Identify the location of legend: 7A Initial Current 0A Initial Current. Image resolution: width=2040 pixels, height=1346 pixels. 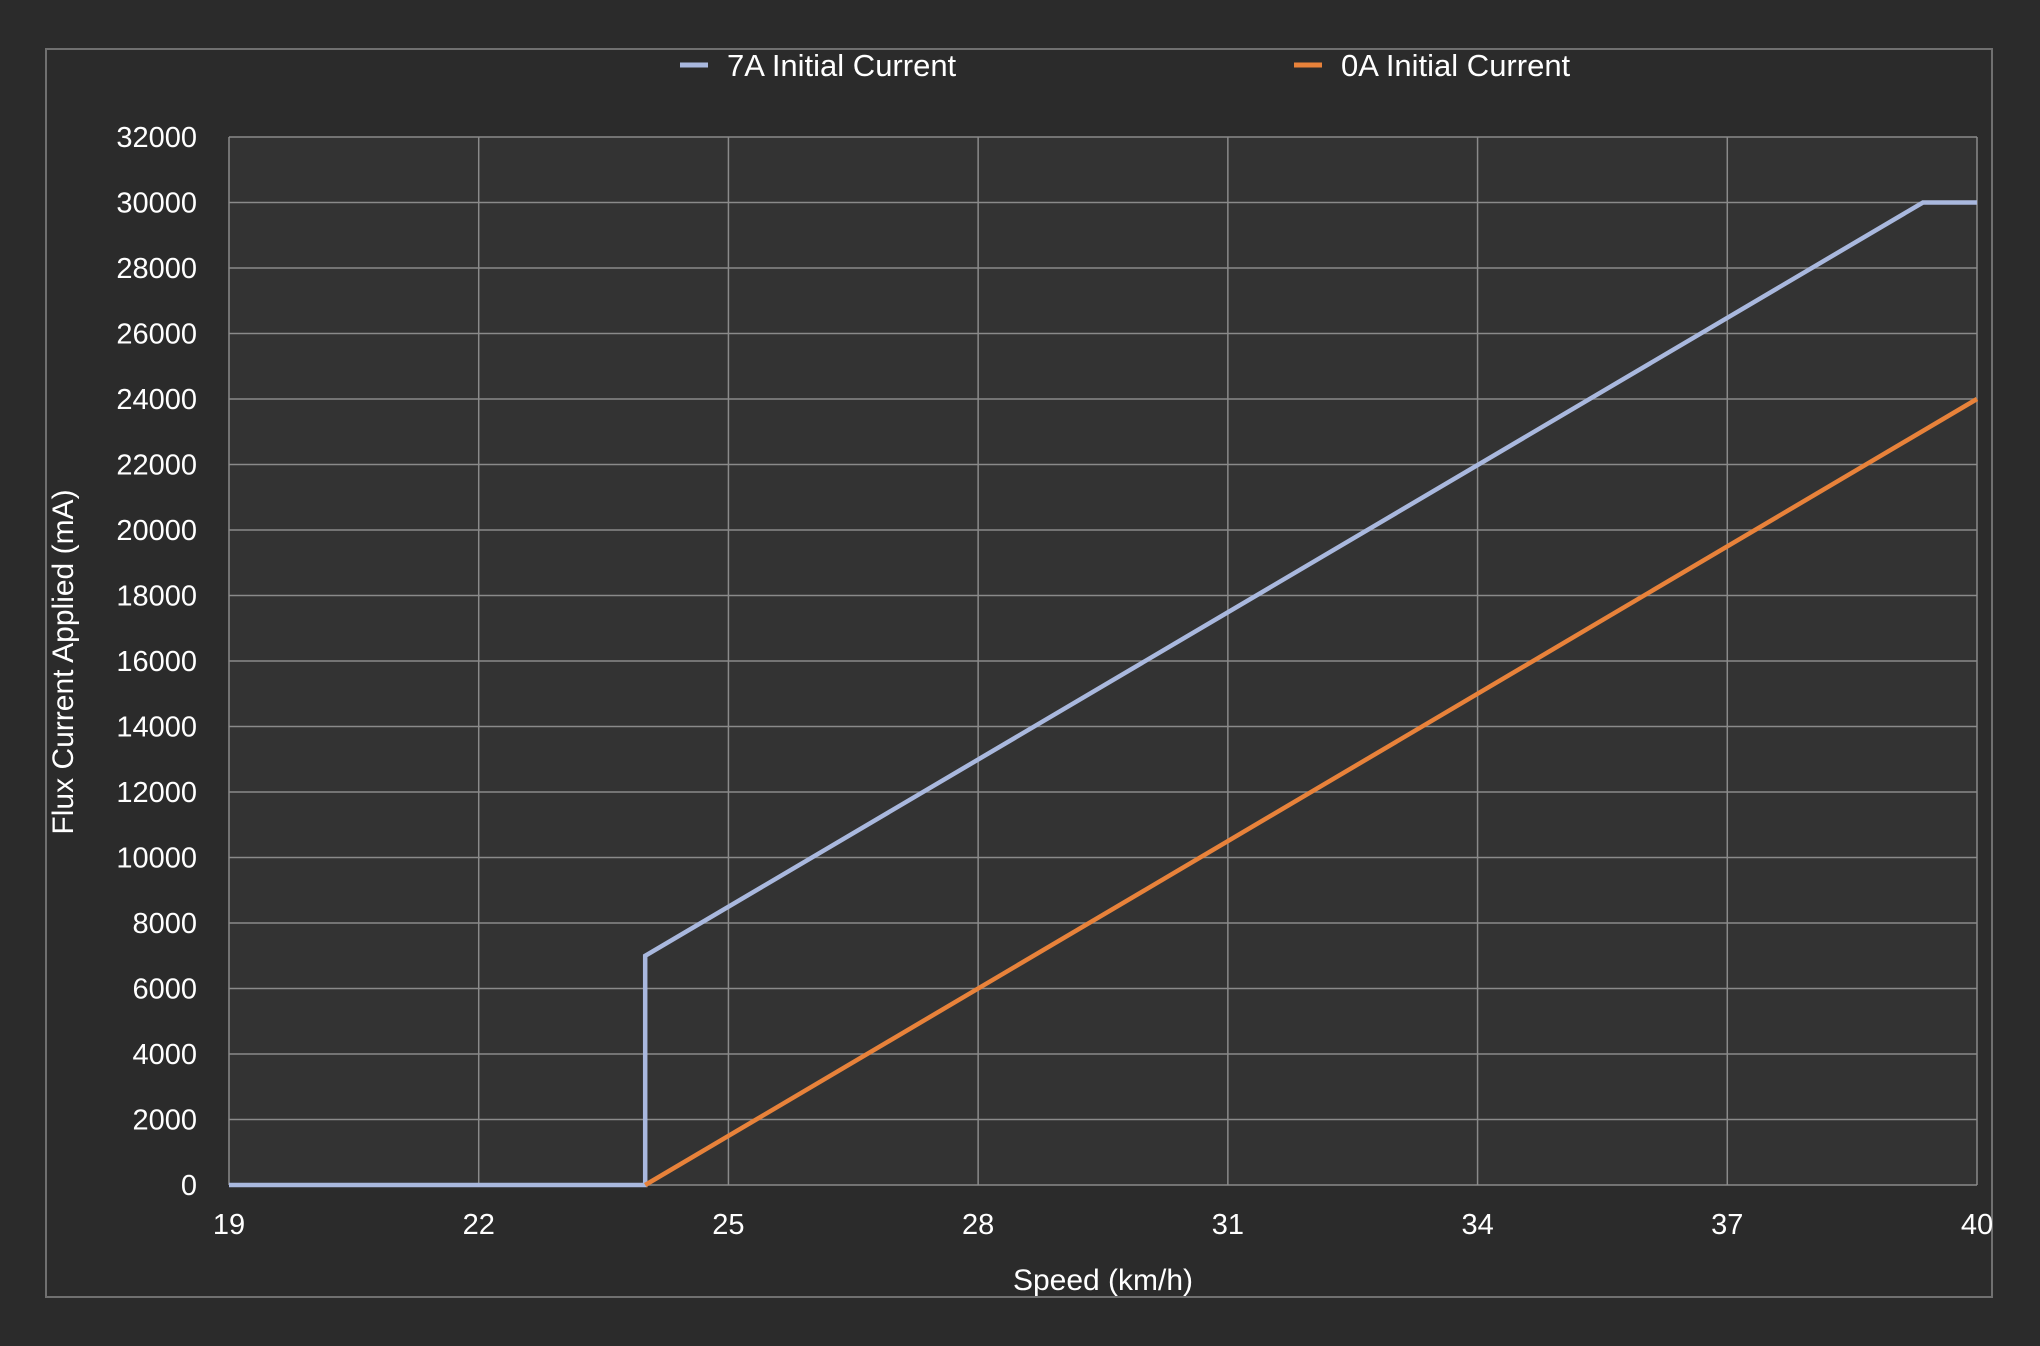
(1125, 65).